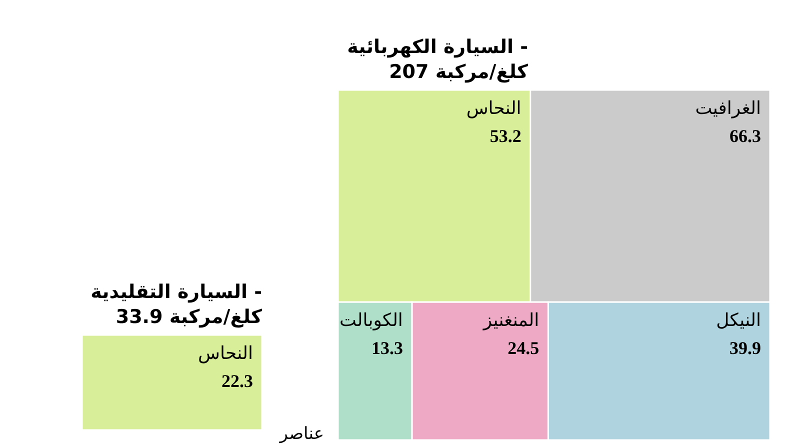 This screenshot has height=446, width=792. I want to click on text: السيارة التقليدية - 33.9 كلغ/مركبة, so click(176, 304).